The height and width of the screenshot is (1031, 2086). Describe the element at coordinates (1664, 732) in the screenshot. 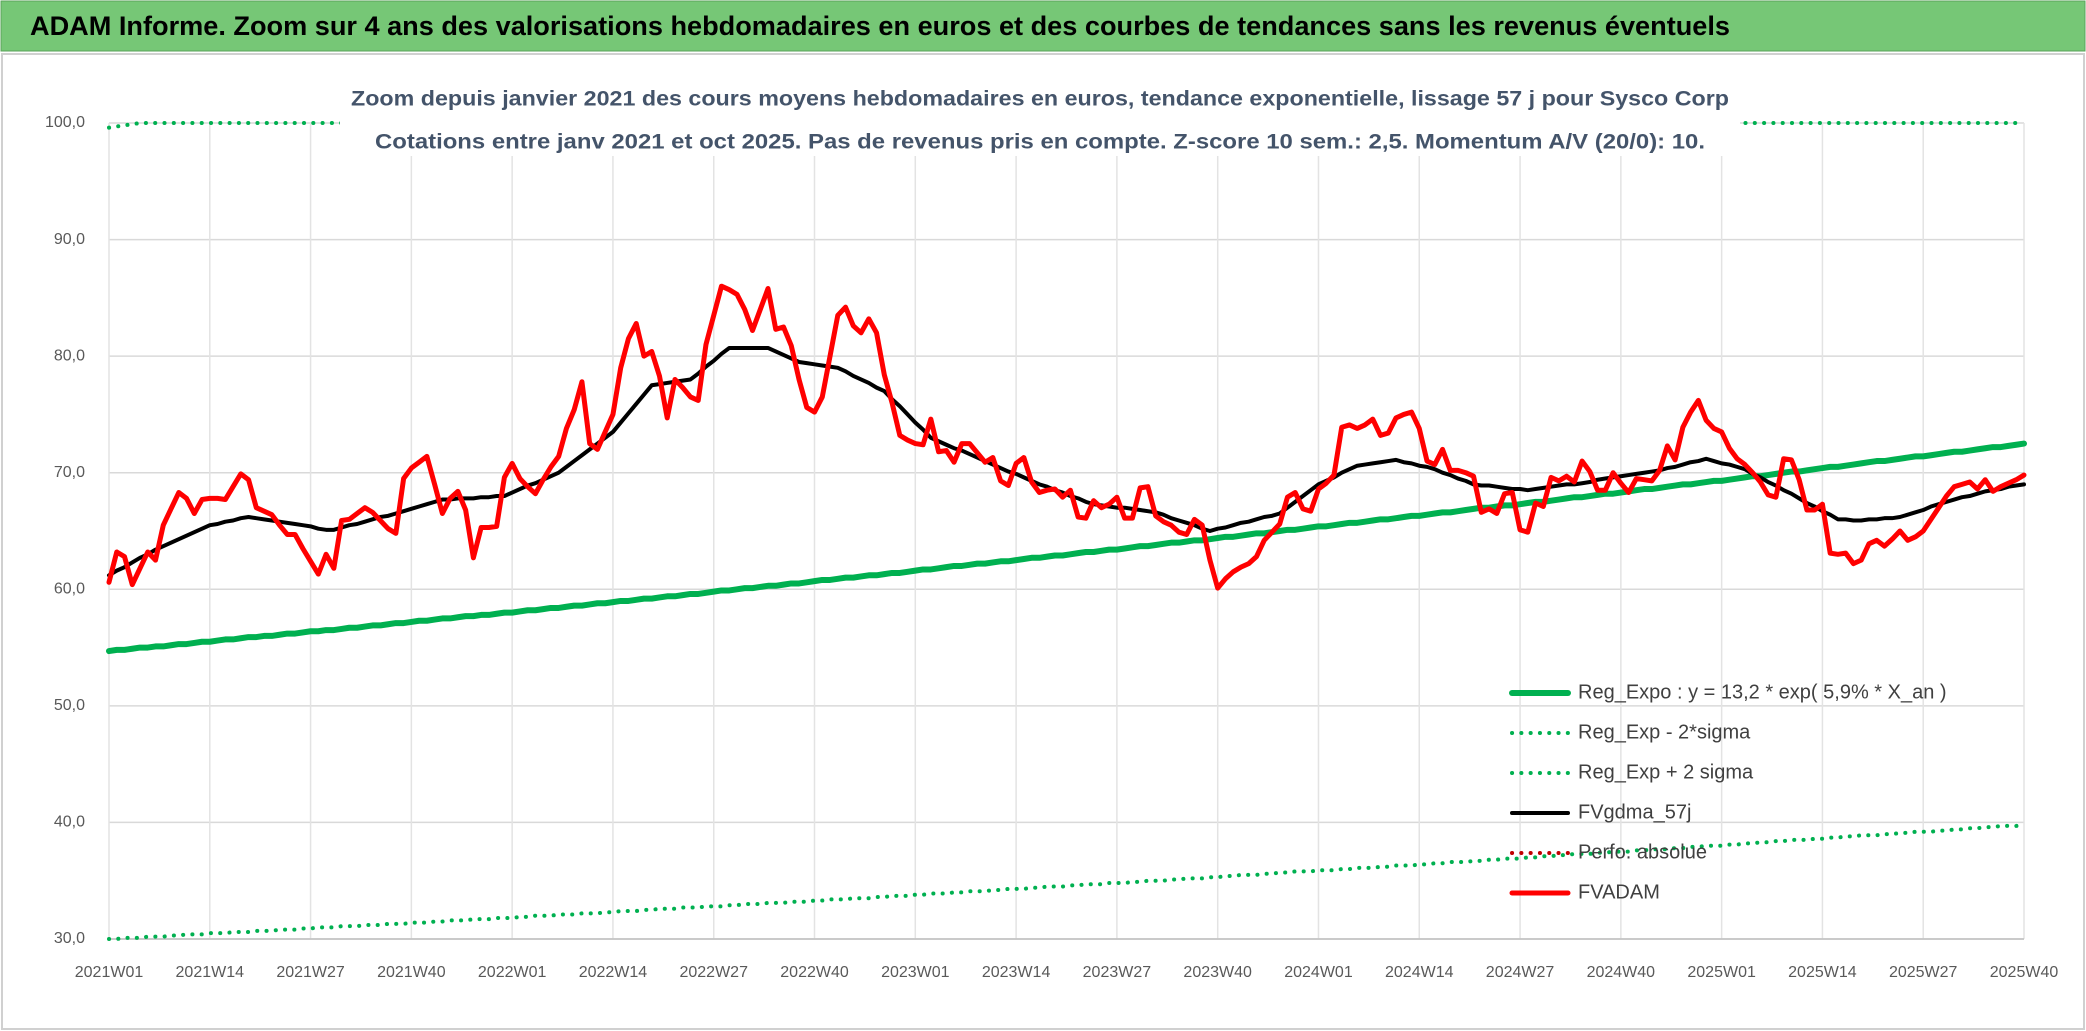

I see `legend-label: Reg_Exp - 2*sigma` at that location.